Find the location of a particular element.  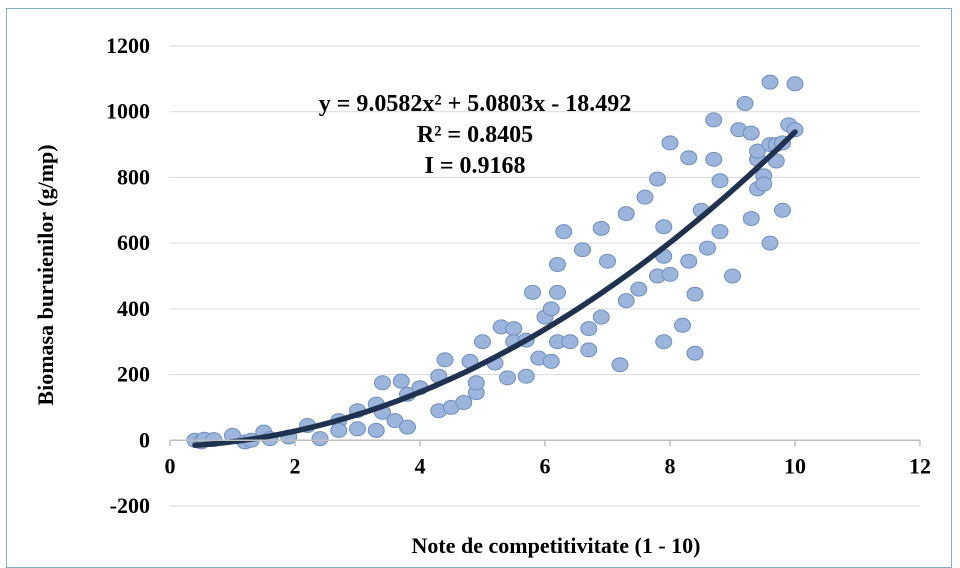

y-axis-title: Biomasa buruienilor (g/mp) is located at coordinates (45, 274).